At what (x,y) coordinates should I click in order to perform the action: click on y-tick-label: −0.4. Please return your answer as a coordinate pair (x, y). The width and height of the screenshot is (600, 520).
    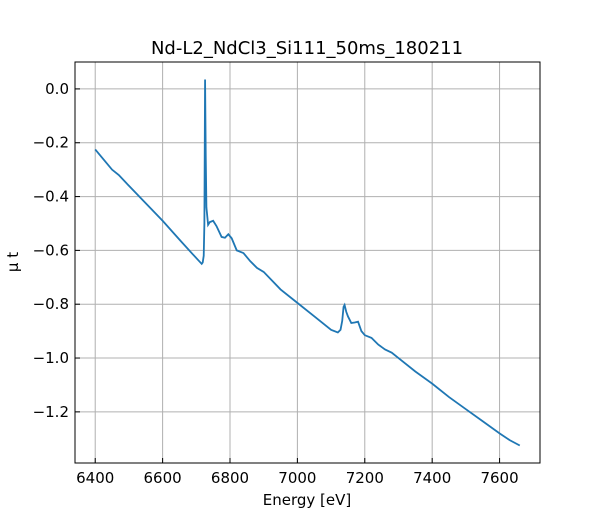
    Looking at the image, I should click on (51, 197).